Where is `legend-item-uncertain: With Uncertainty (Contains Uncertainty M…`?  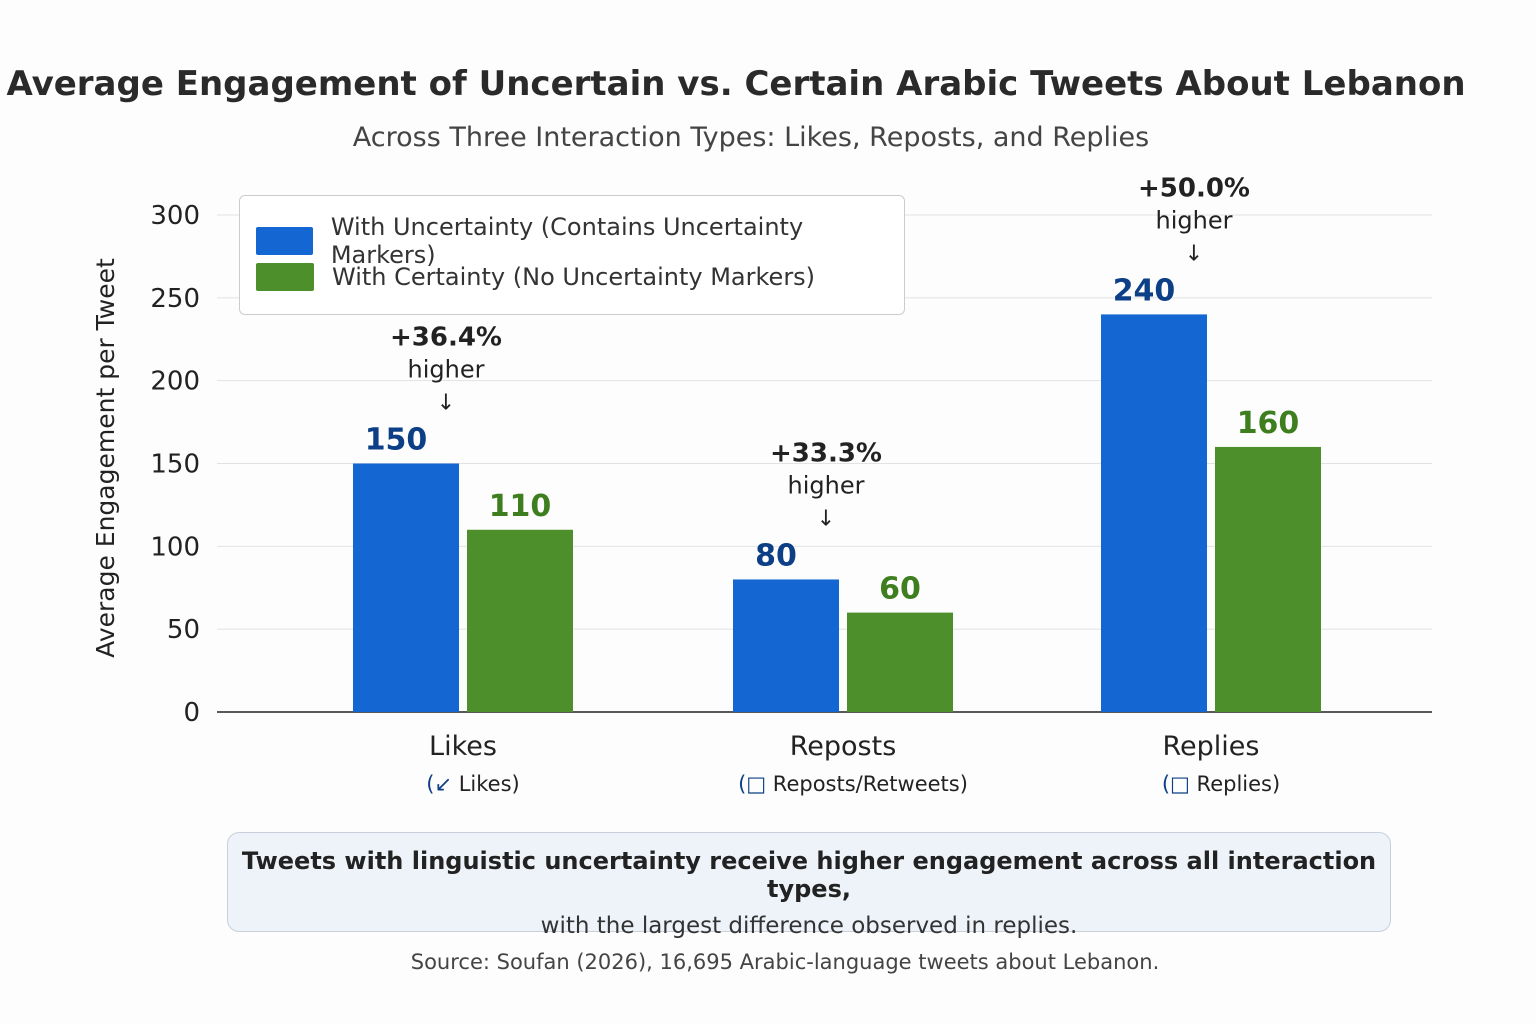
legend-item-uncertain: With Uncertainty (Contains Uncertainty M… is located at coordinates (580, 241).